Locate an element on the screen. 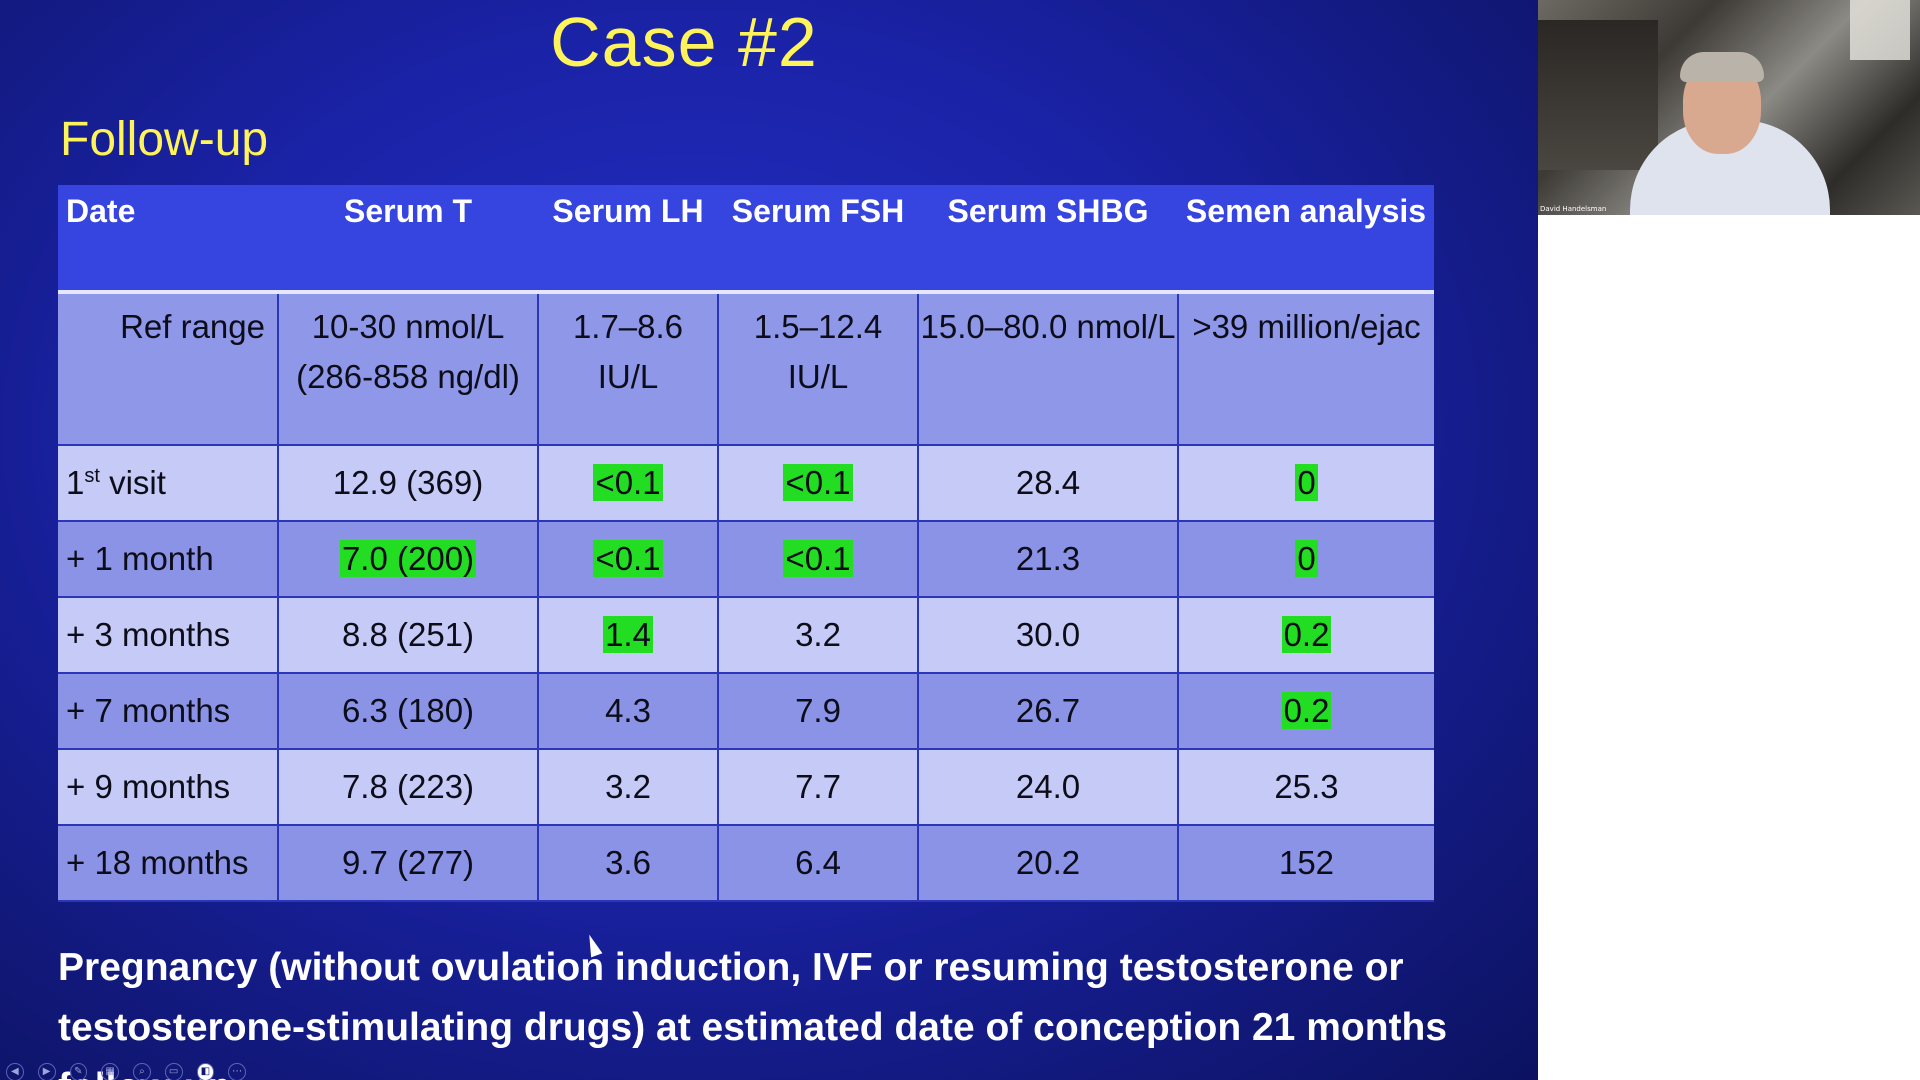  header-semen-analysis: Semen analysis is located at coordinates (1306, 239).